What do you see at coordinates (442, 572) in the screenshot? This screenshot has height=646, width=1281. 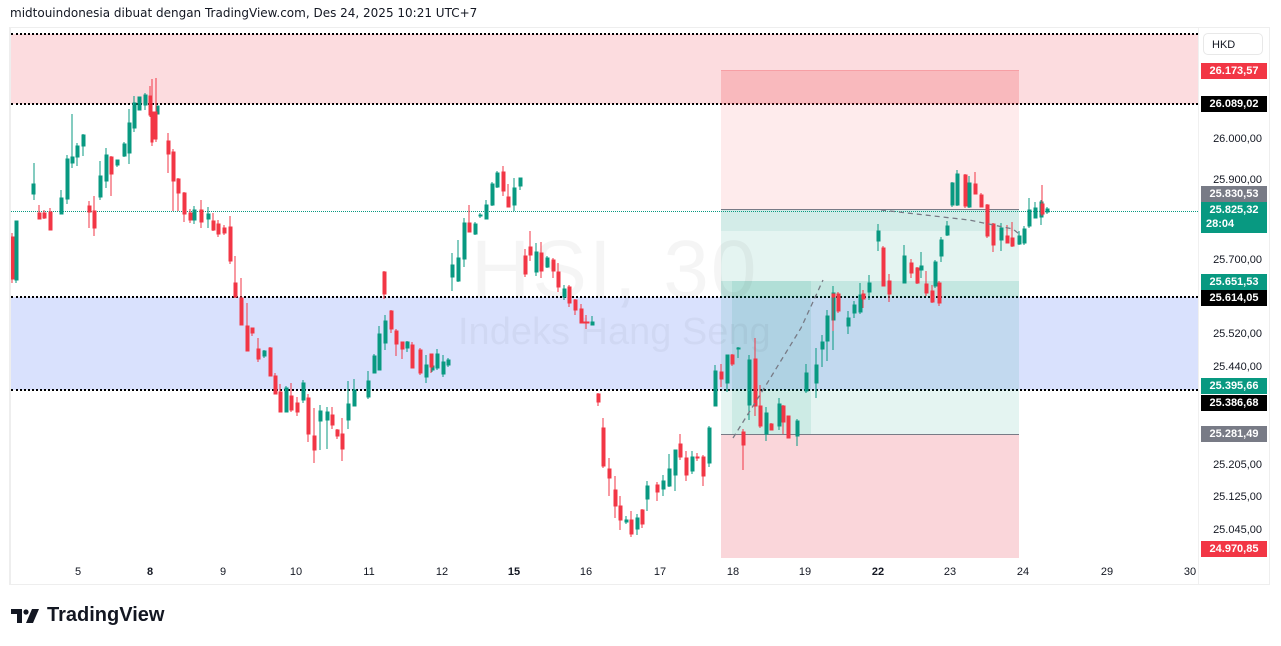 I see `time-tick: 12` at bounding box center [442, 572].